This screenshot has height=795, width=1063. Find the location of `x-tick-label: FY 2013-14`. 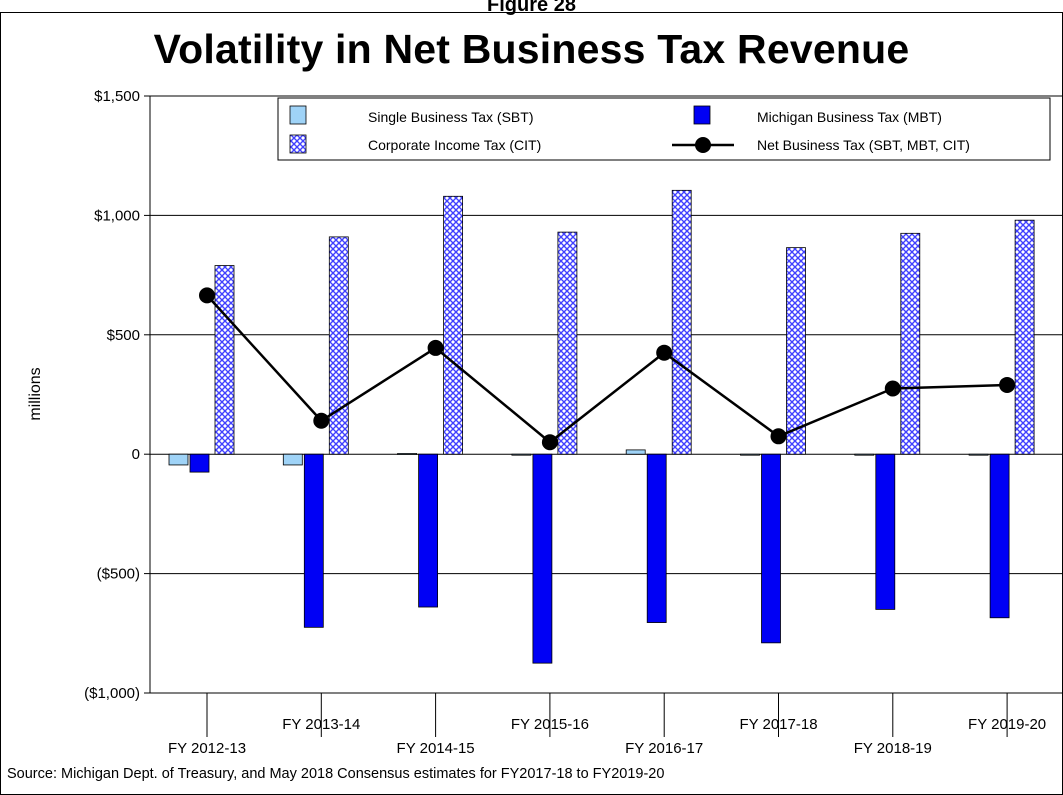

x-tick-label: FY 2013-14 is located at coordinates (321, 724).